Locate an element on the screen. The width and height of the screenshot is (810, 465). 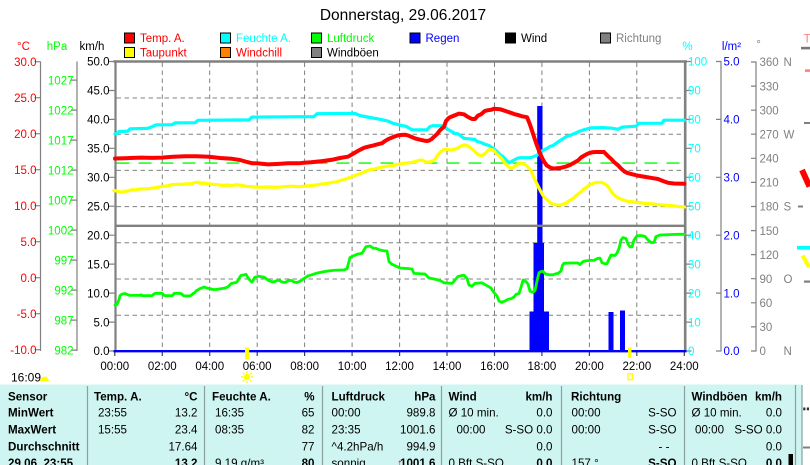
svg-text: 15.0 is located at coordinates (25, 171).